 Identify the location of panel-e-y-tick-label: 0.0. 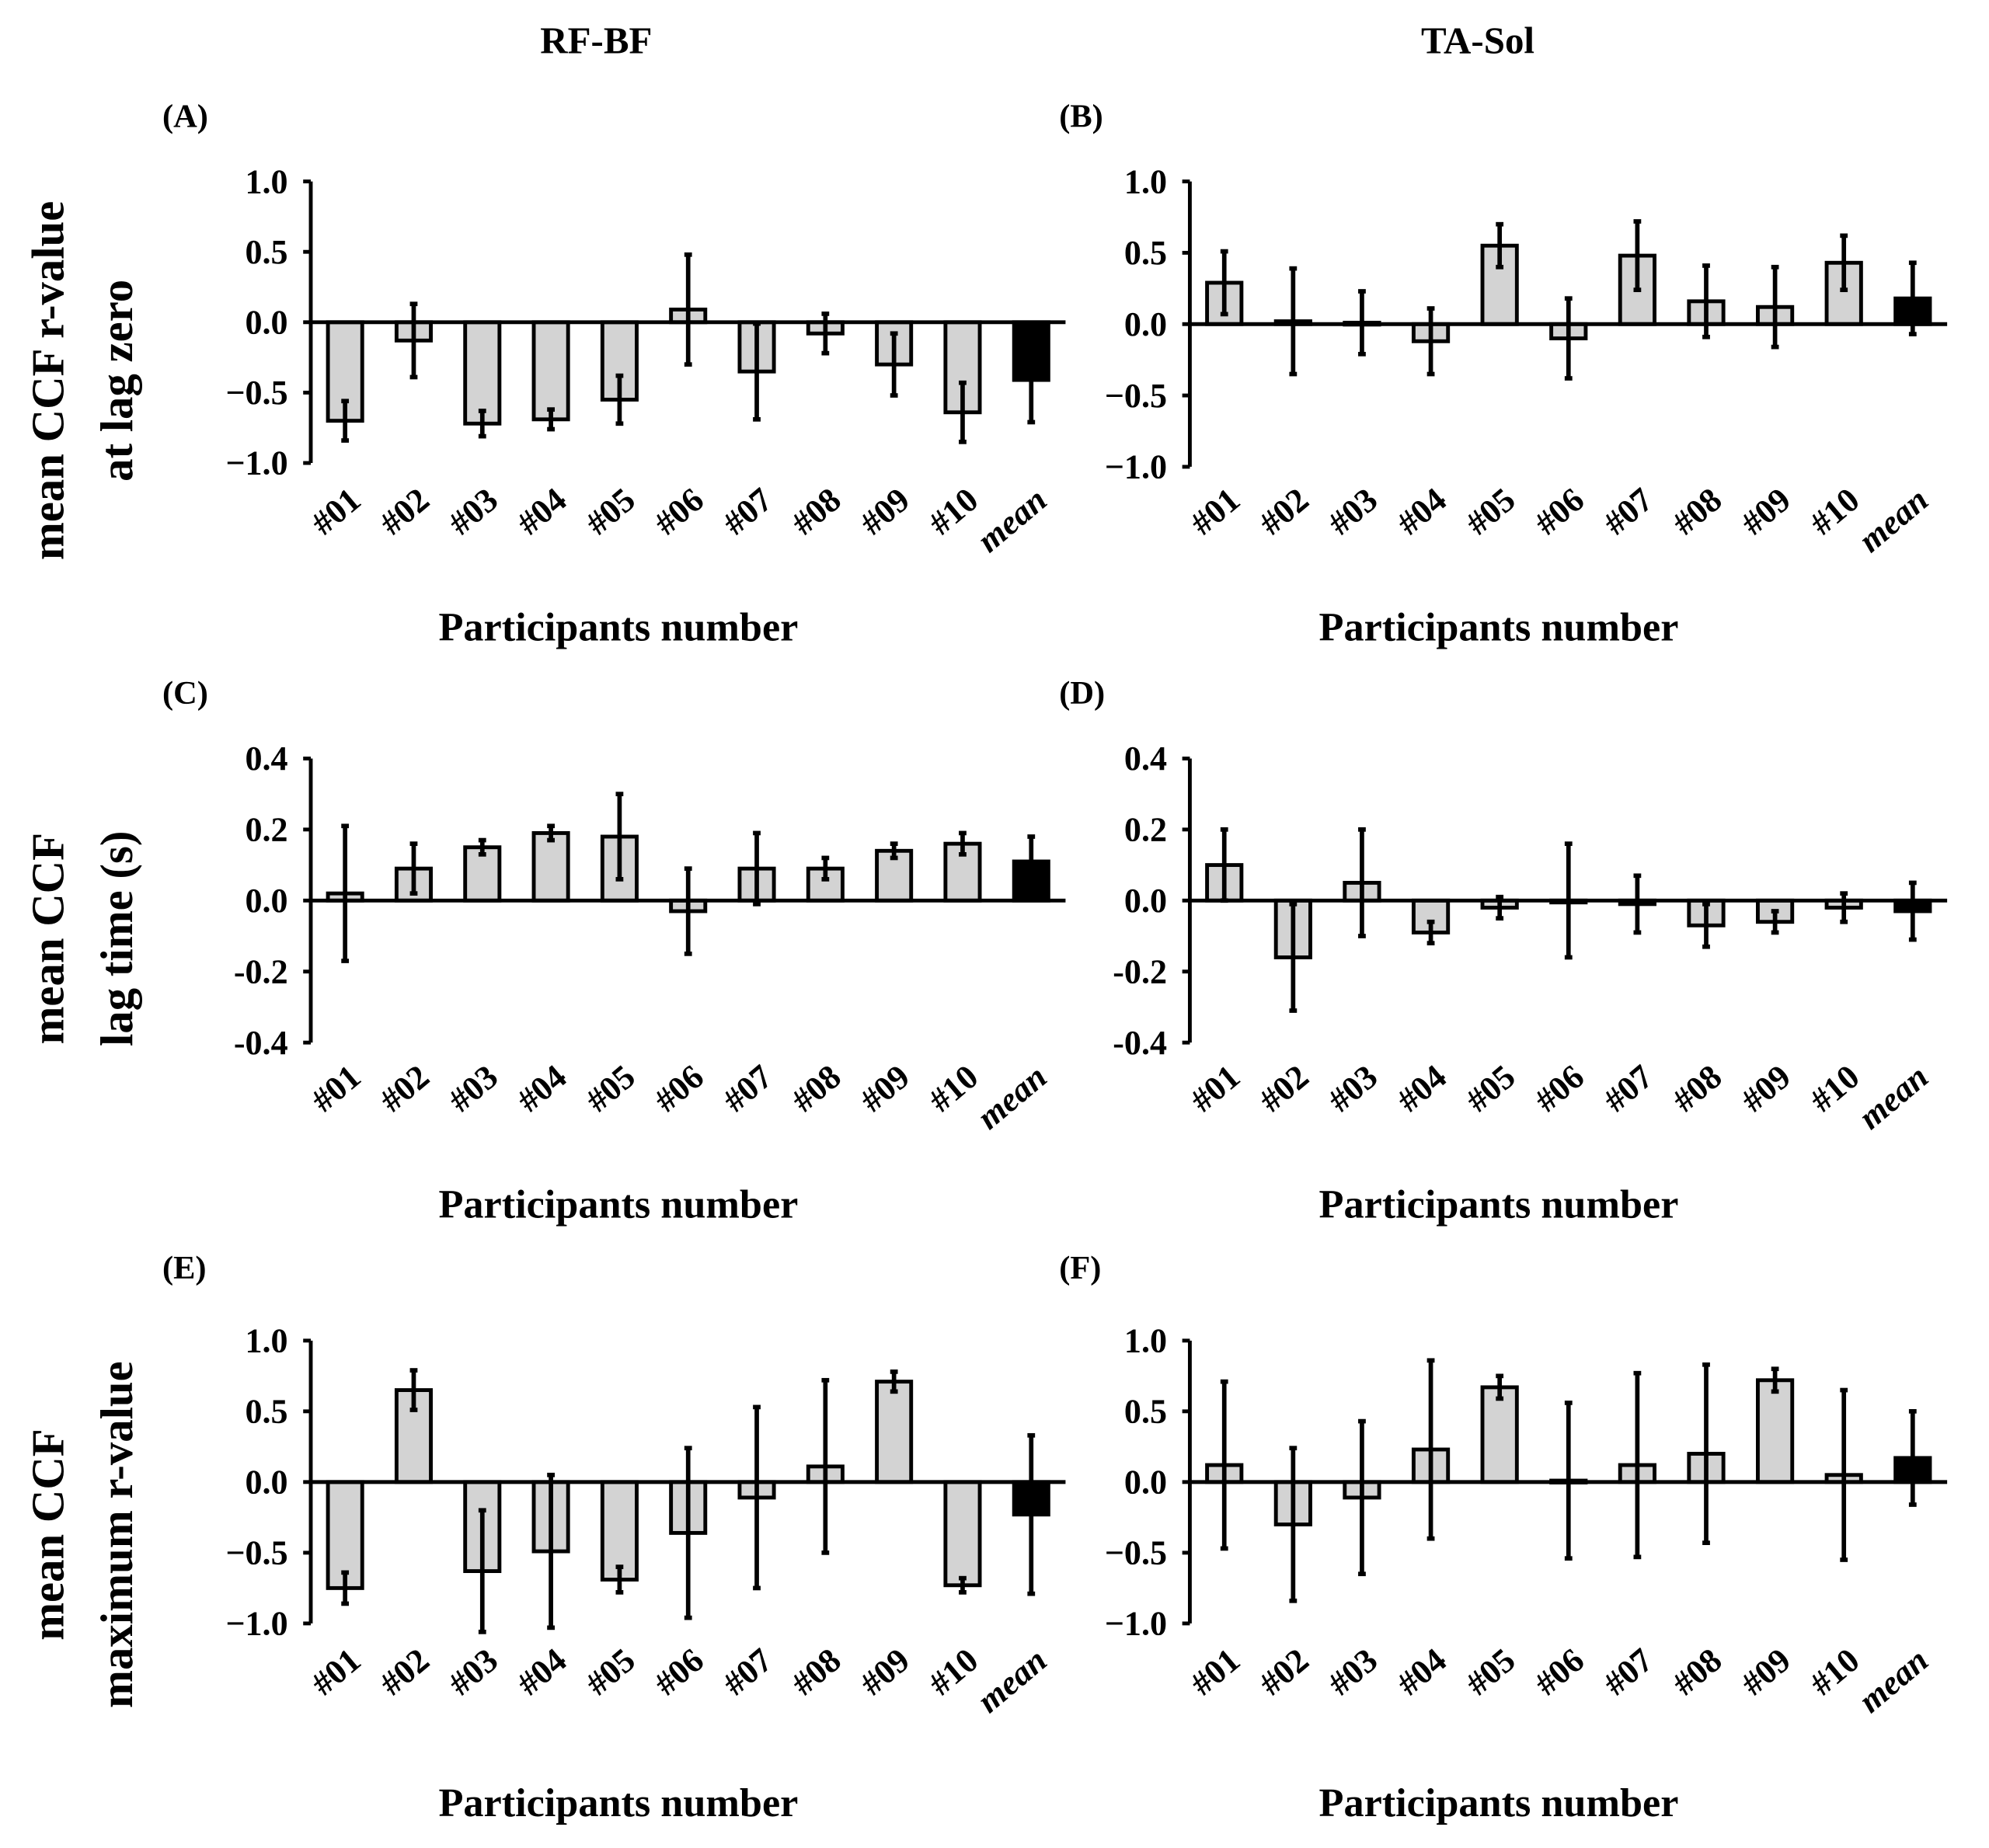
(267, 1483).